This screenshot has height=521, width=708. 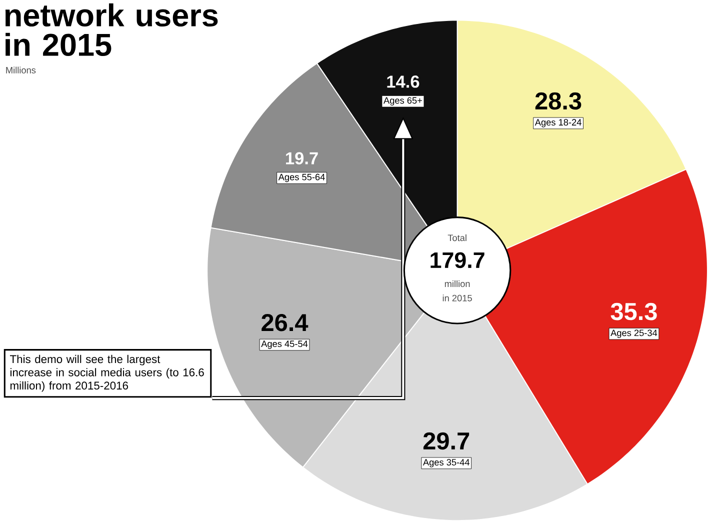 What do you see at coordinates (633, 311) in the screenshot?
I see `data-label: 35.3` at bounding box center [633, 311].